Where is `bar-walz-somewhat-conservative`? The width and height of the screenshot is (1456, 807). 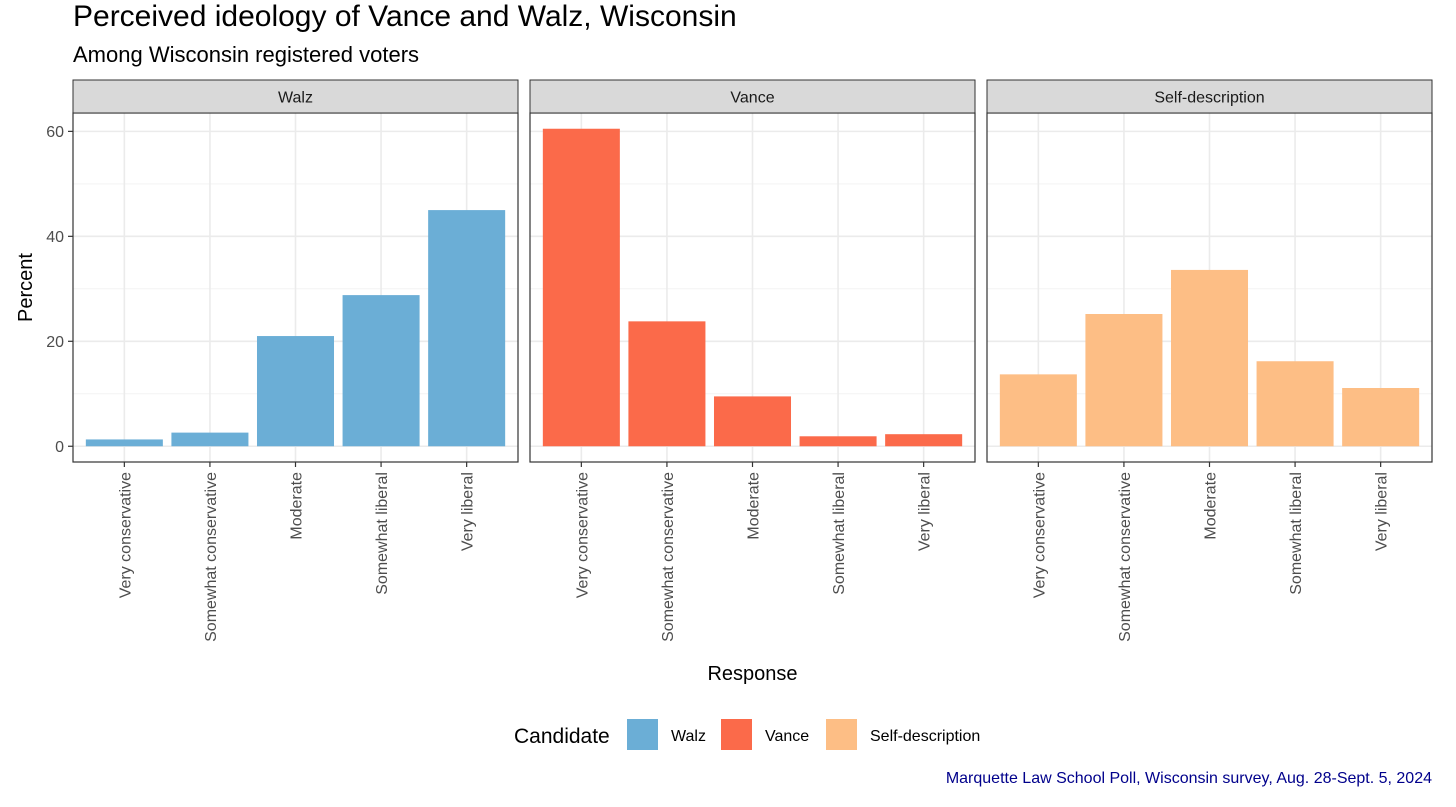
bar-walz-somewhat-conservative is located at coordinates (210, 439).